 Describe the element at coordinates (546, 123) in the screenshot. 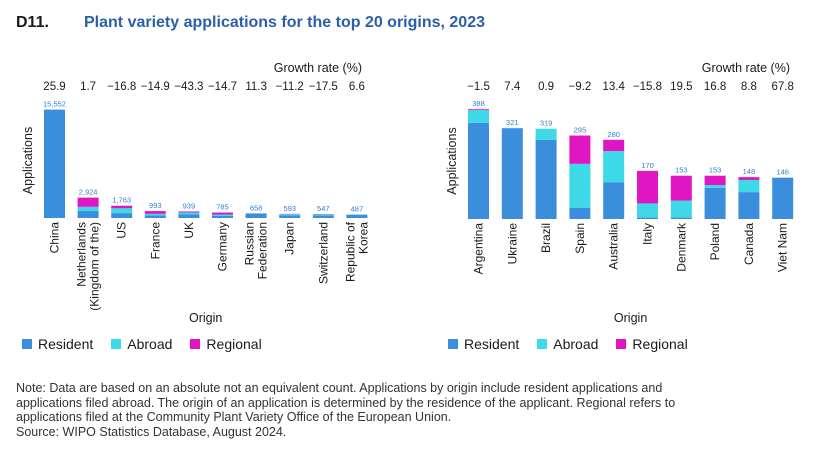

I see `bar-total-label: 319` at that location.